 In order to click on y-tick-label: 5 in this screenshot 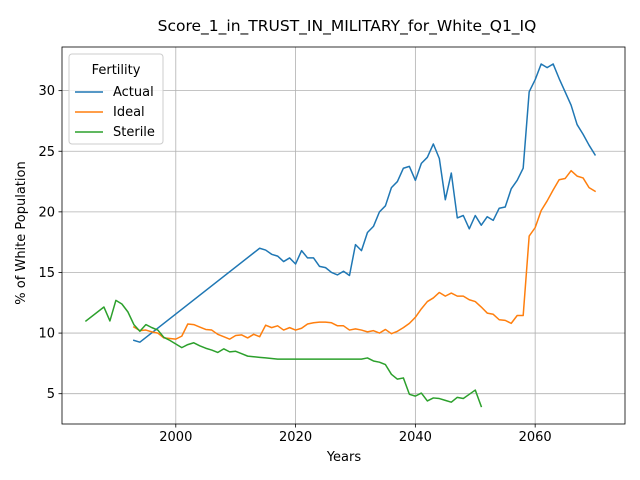, I will do `click(51, 394)`.